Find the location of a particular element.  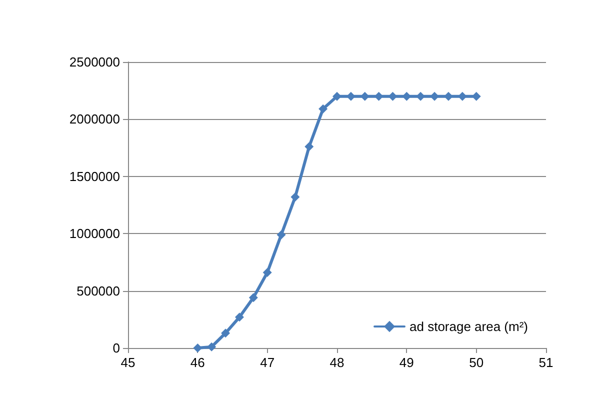

y-tick-label: 1500000 is located at coordinates (94, 176).